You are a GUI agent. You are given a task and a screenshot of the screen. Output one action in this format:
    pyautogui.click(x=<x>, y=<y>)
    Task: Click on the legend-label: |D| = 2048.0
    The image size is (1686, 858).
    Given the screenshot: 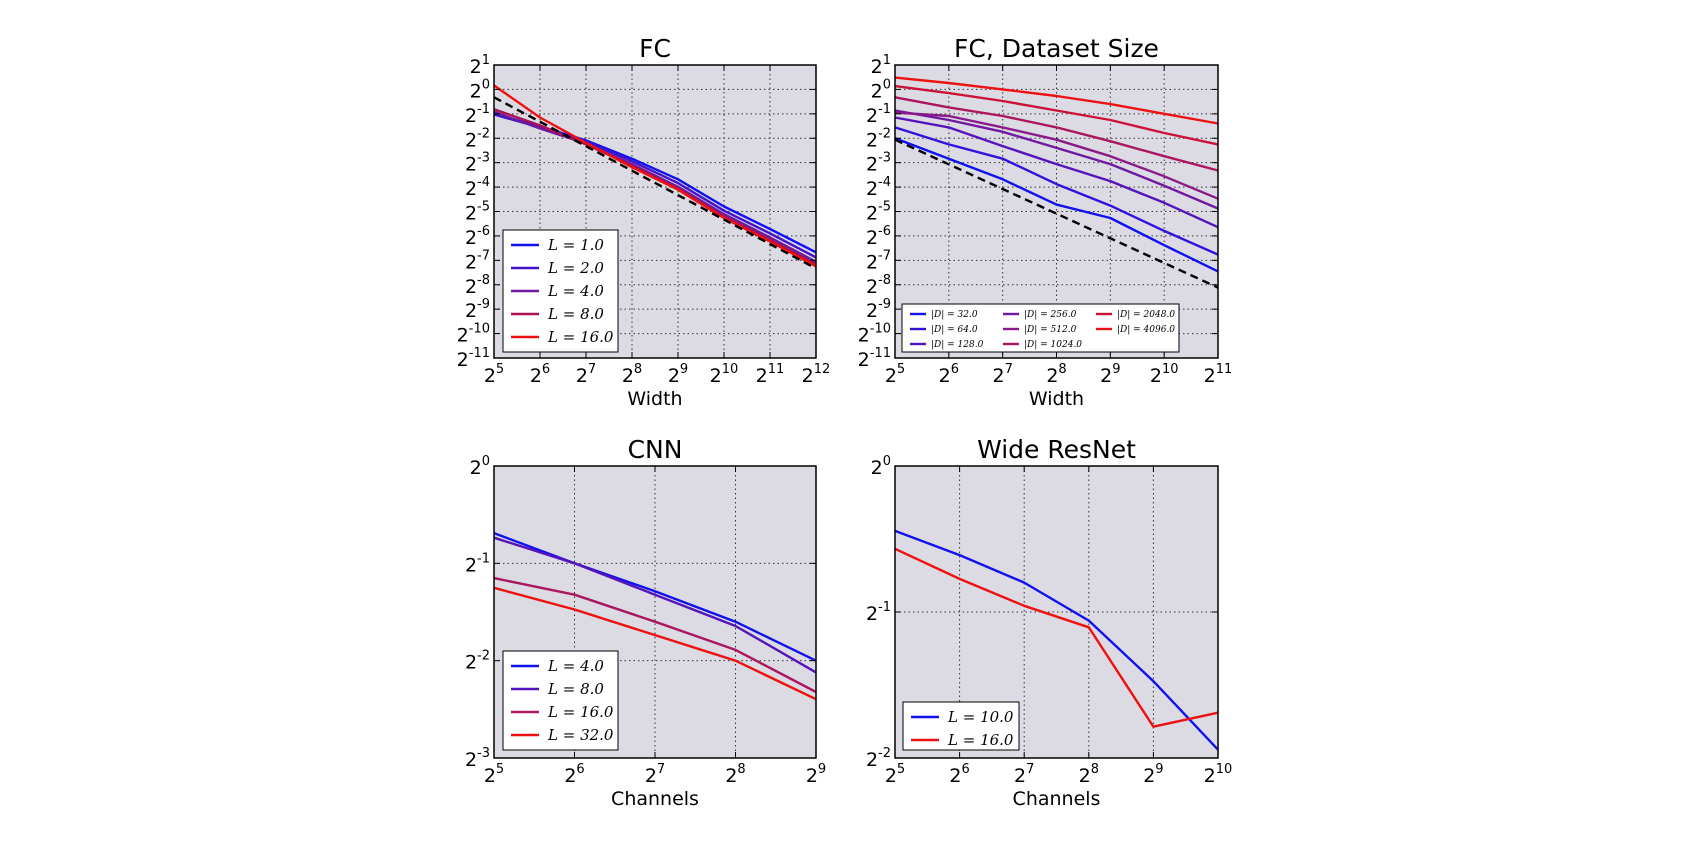 What is the action you would take?
    pyautogui.click(x=1146, y=315)
    